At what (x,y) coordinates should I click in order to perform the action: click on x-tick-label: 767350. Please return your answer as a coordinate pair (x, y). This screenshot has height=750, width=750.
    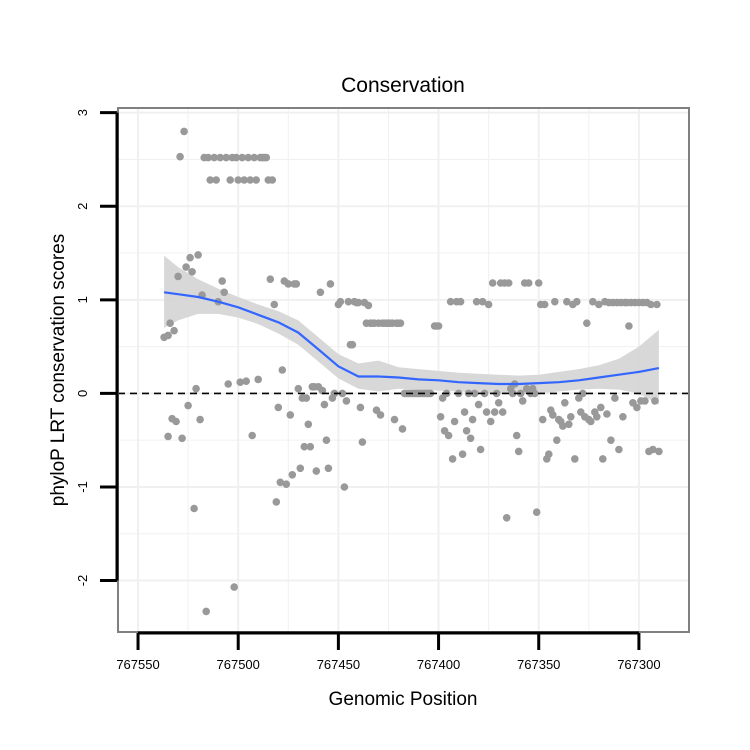
    Looking at the image, I should click on (538, 664).